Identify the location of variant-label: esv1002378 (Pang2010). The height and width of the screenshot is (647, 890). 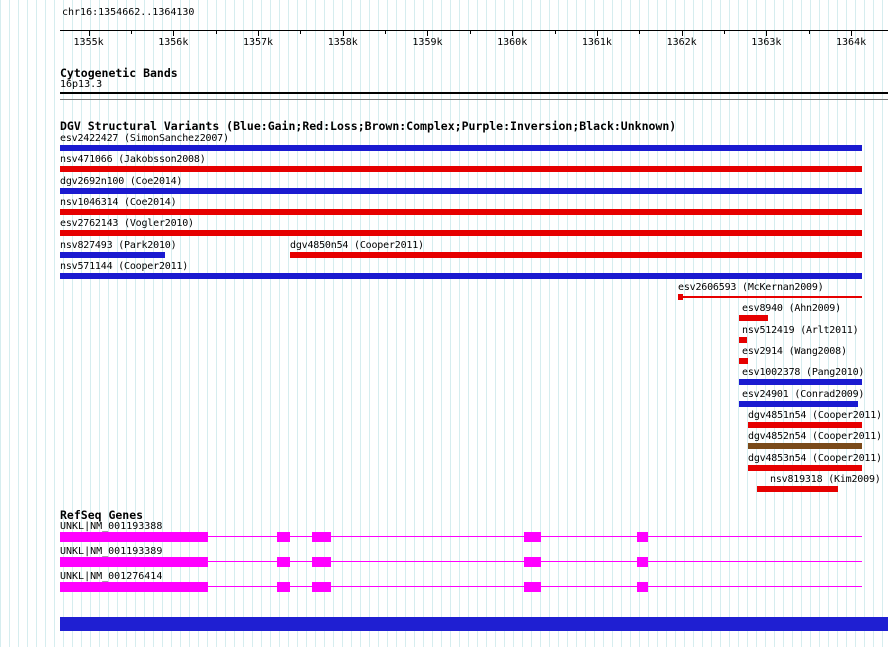
(803, 373).